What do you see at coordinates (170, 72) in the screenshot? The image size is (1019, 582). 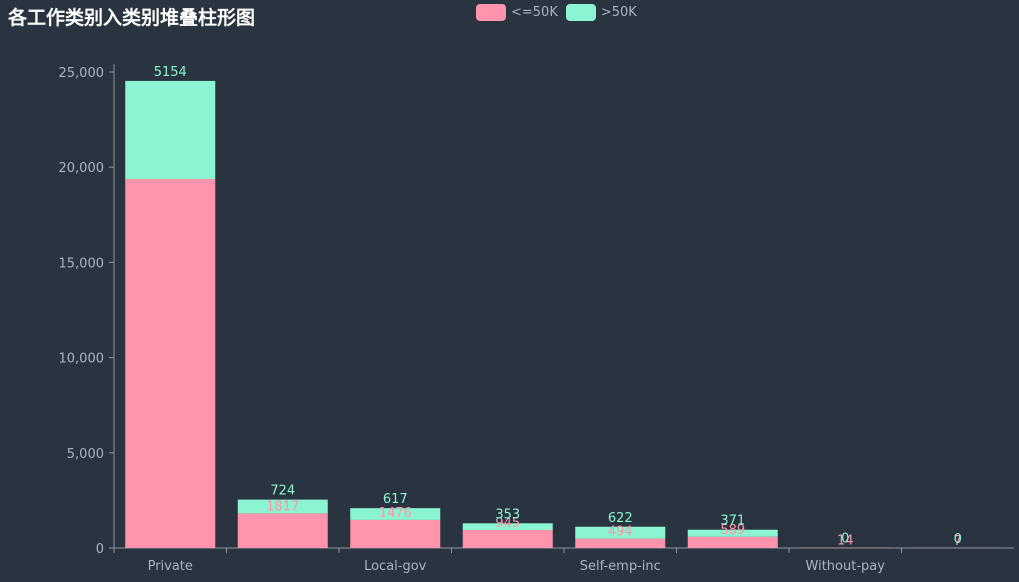 I see `data-label-gt50k: 5154` at bounding box center [170, 72].